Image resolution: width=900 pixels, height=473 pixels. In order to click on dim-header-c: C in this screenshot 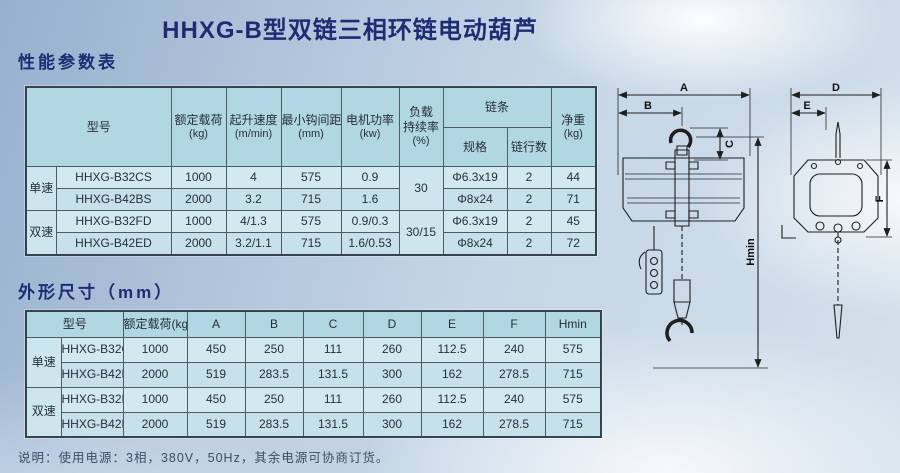, I will do `click(333, 324)`.